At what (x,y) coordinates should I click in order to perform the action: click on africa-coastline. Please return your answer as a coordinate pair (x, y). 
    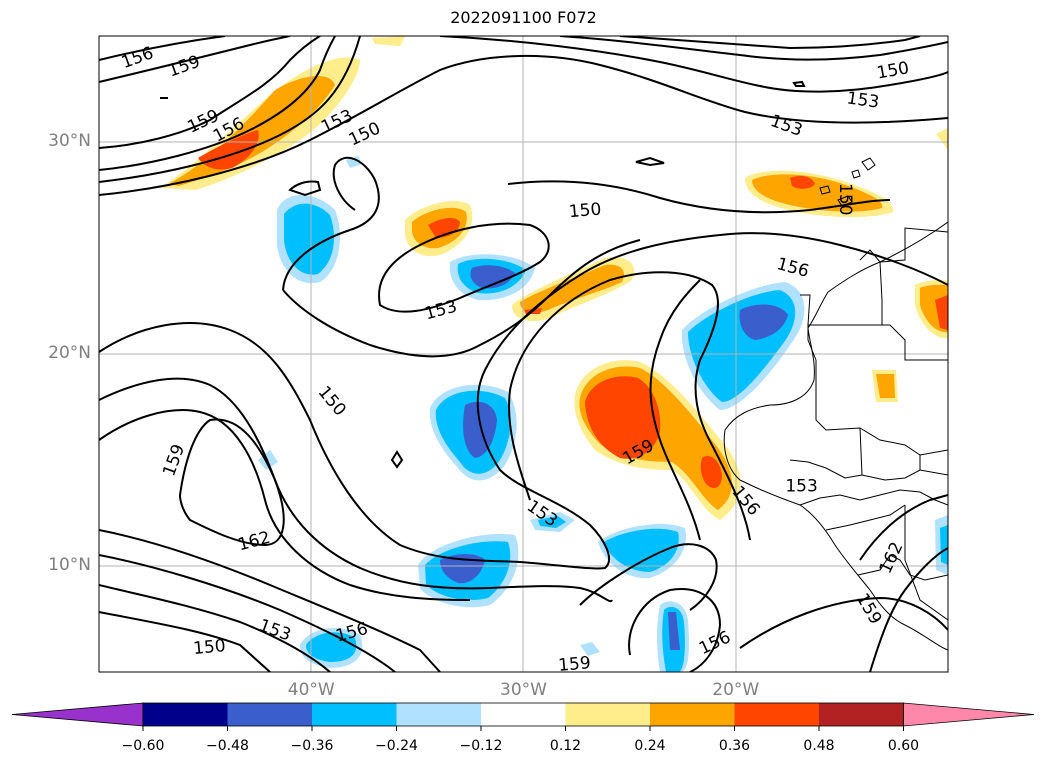
    Looking at the image, I should click on (835, 436).